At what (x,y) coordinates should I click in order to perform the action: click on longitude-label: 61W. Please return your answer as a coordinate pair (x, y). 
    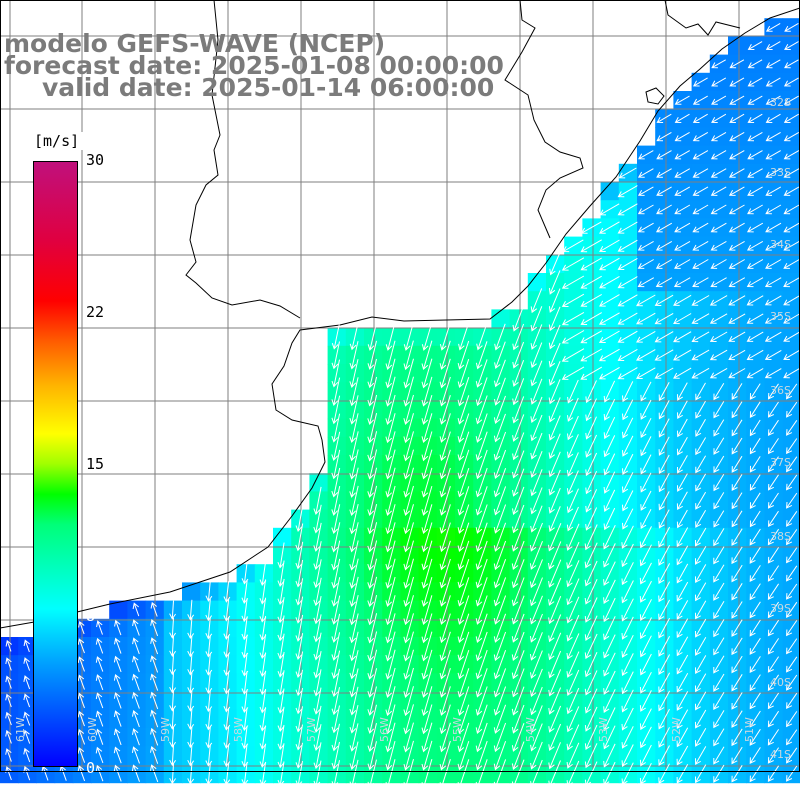
    Looking at the image, I should click on (20, 729).